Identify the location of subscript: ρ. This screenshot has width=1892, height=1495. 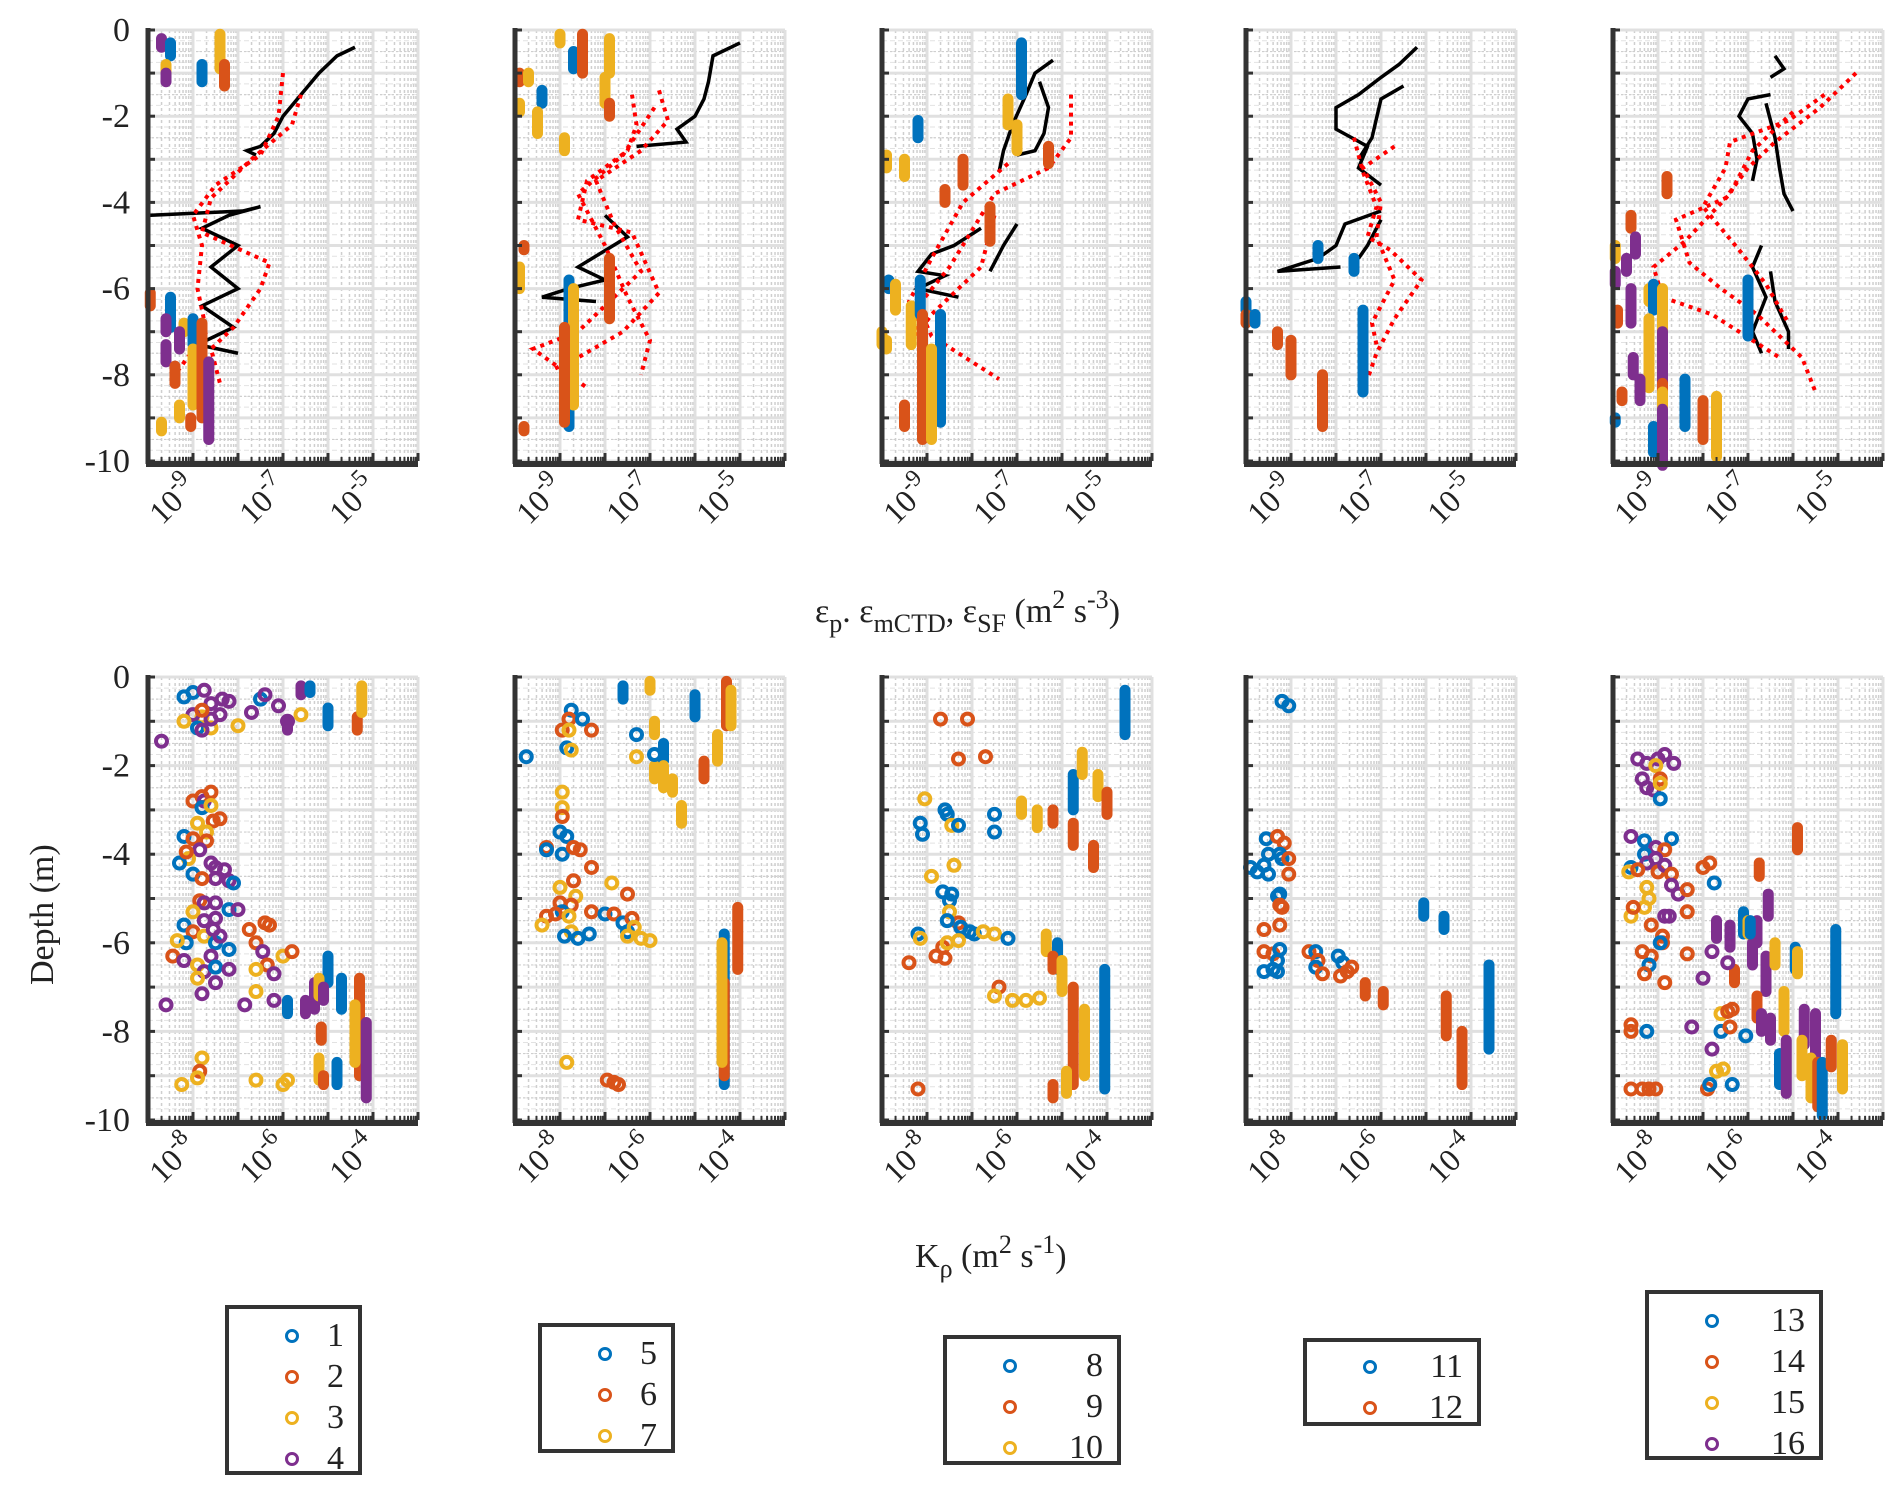
(946, 1268).